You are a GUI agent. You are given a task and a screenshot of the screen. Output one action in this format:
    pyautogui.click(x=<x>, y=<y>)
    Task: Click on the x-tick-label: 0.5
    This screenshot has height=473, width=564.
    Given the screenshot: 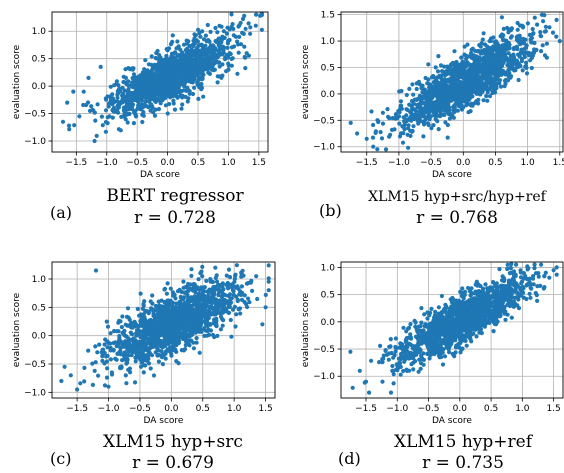 What is the action you would take?
    pyautogui.click(x=203, y=409)
    